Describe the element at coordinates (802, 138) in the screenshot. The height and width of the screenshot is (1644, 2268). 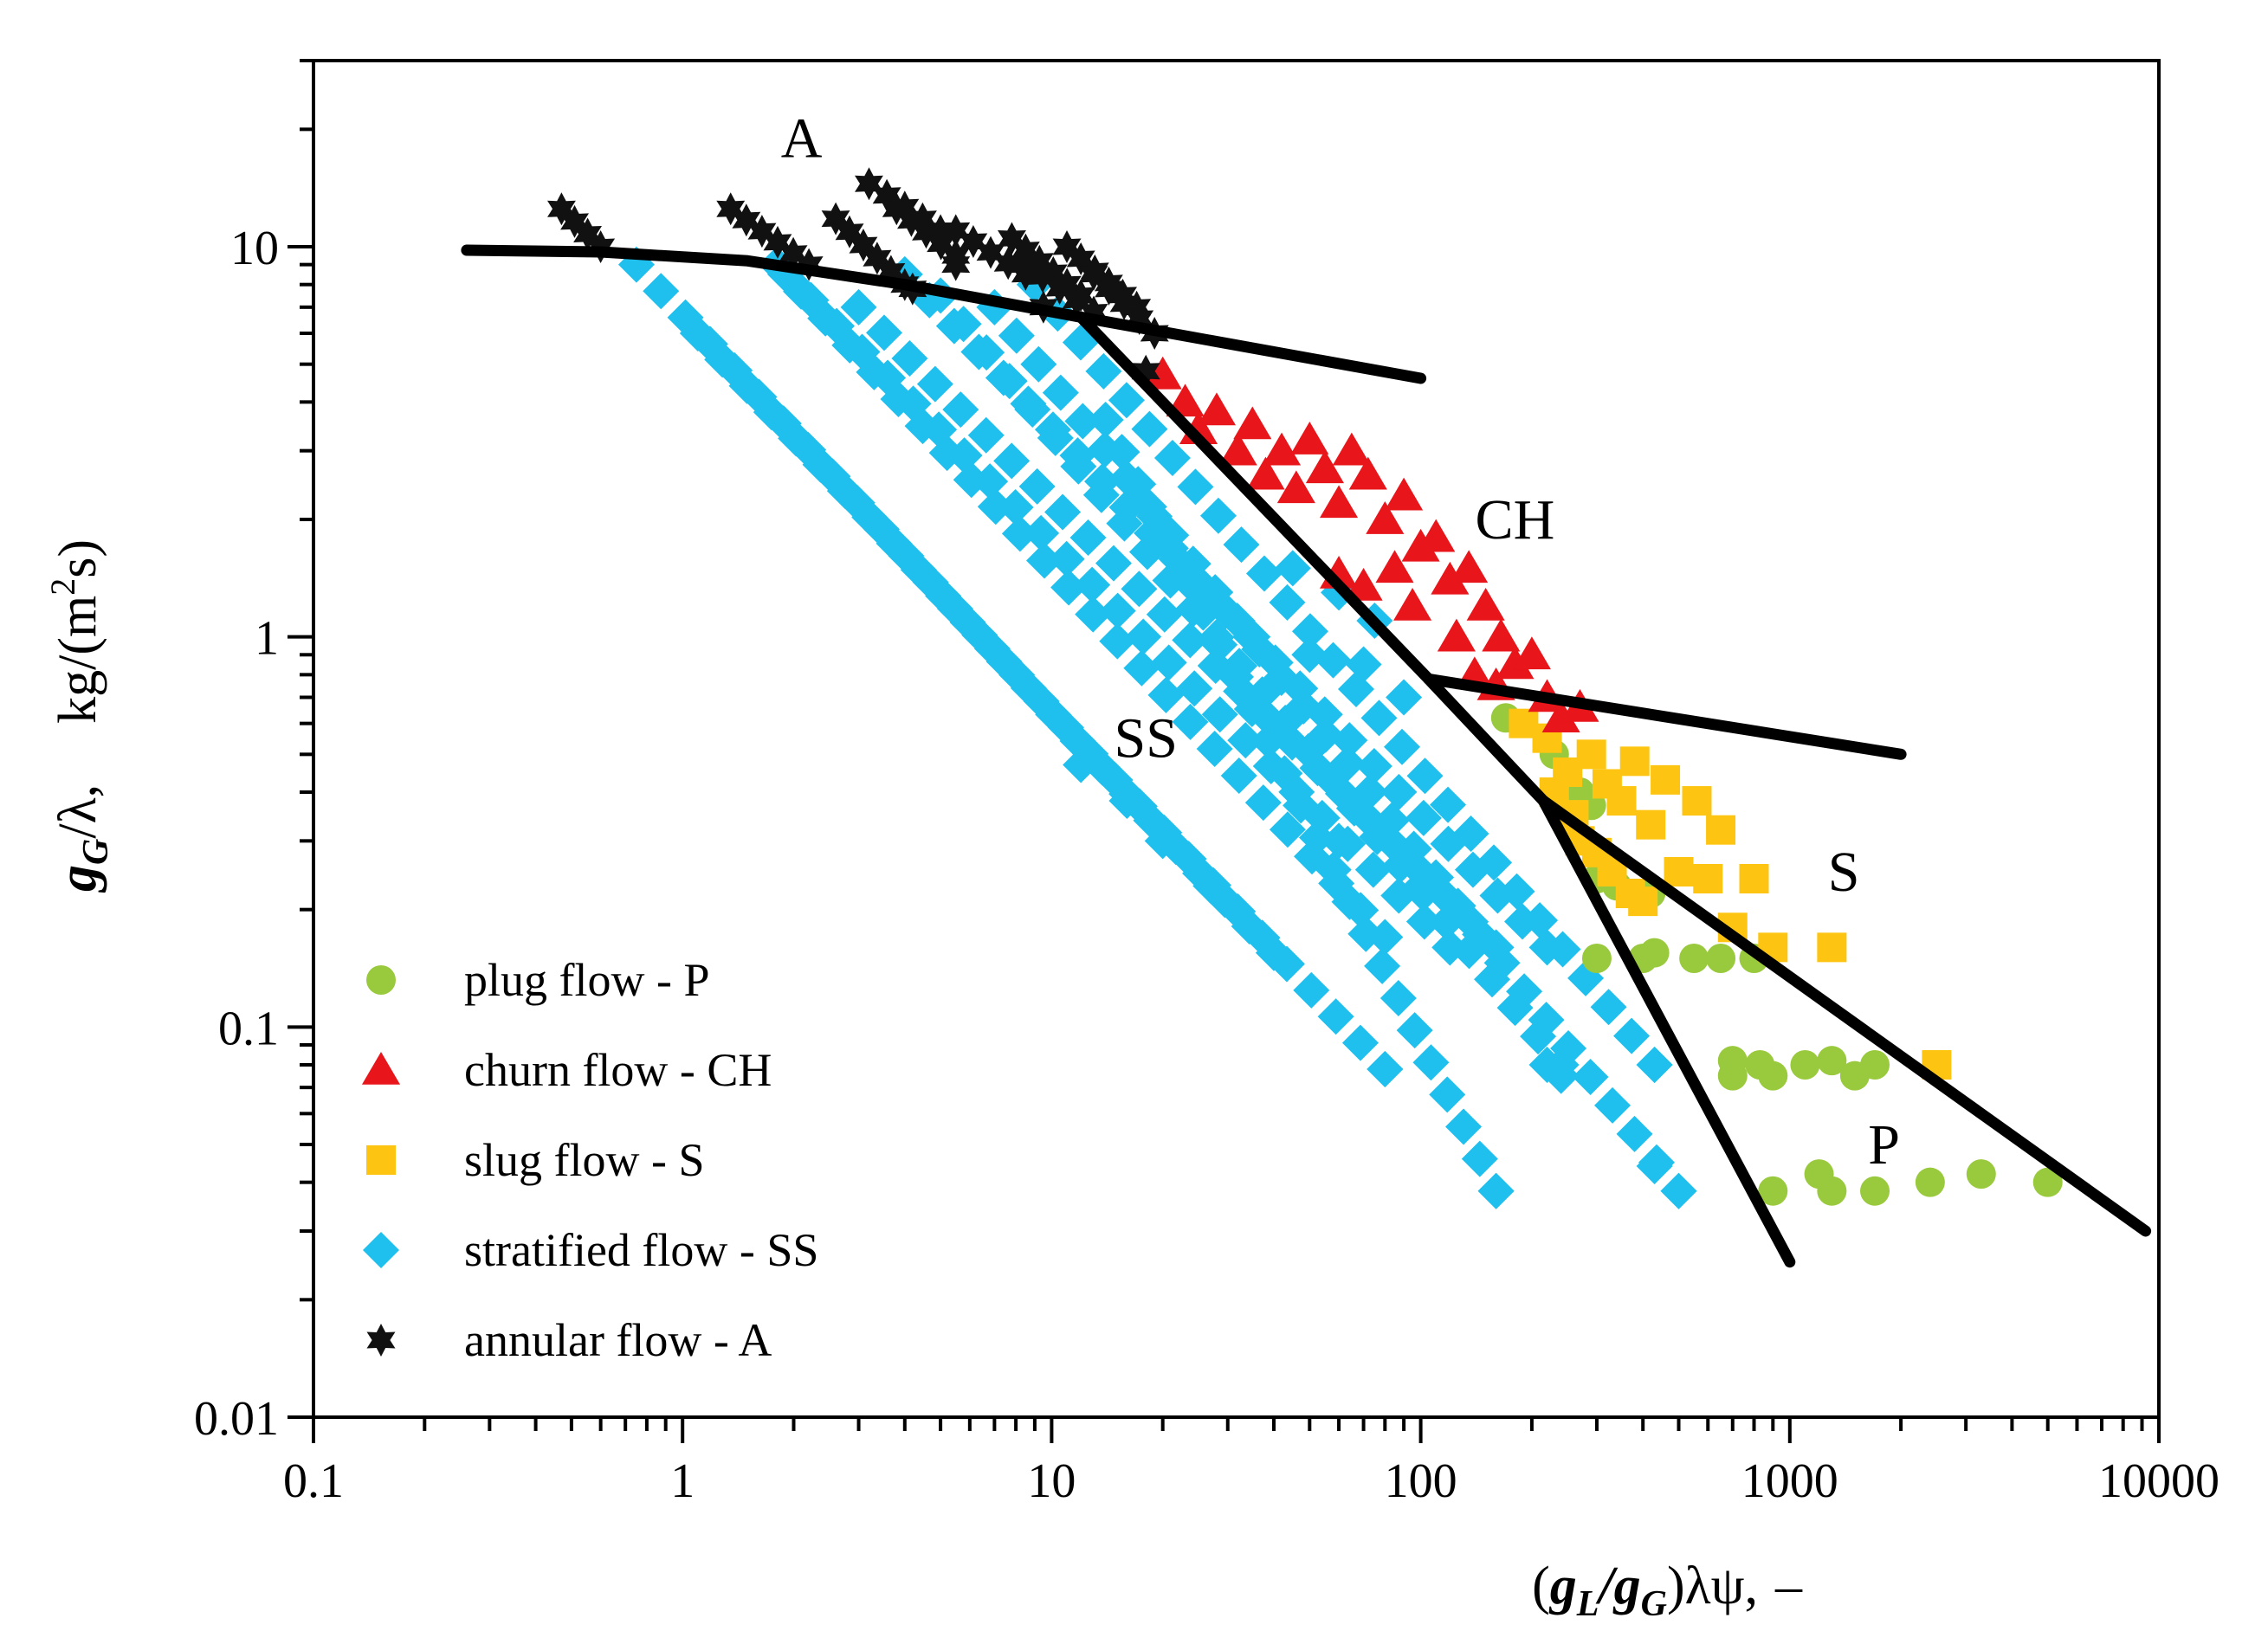
I see `region-label-a: A` at that location.